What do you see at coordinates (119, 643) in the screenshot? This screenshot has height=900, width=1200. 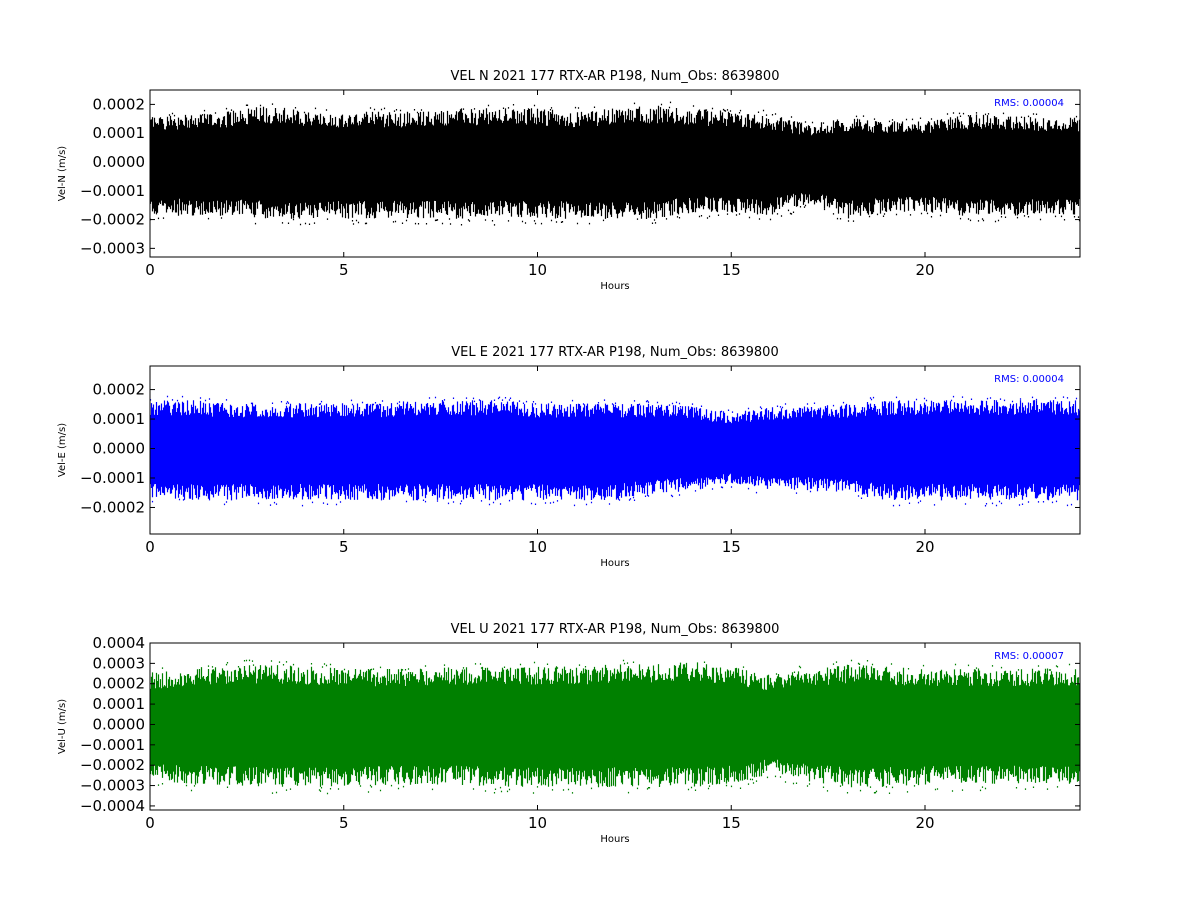 I see `y-tick-label: 0.0004` at bounding box center [119, 643].